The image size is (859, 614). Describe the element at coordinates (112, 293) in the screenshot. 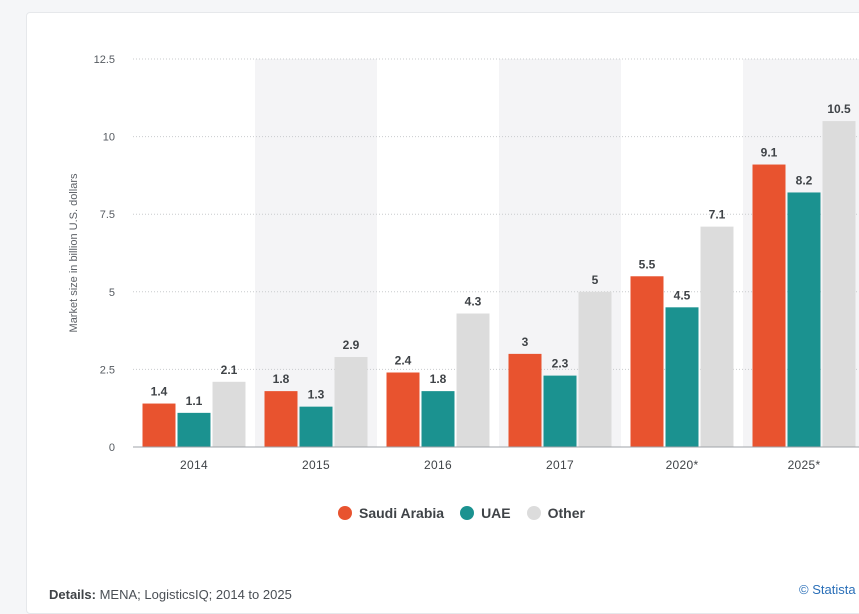

I see `y-tick-label: 5` at that location.